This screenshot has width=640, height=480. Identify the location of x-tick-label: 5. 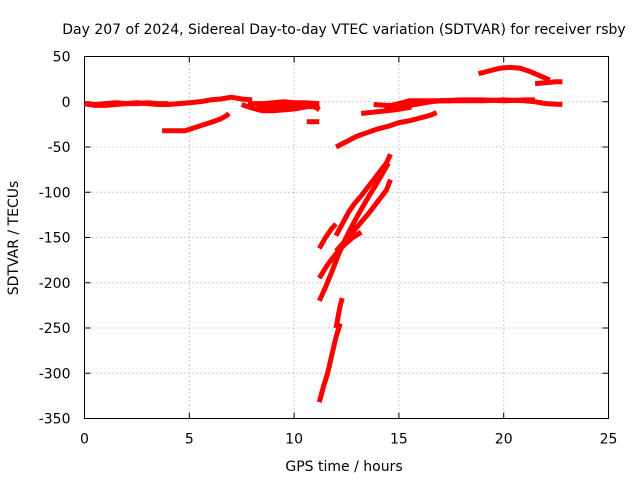
(189, 440).